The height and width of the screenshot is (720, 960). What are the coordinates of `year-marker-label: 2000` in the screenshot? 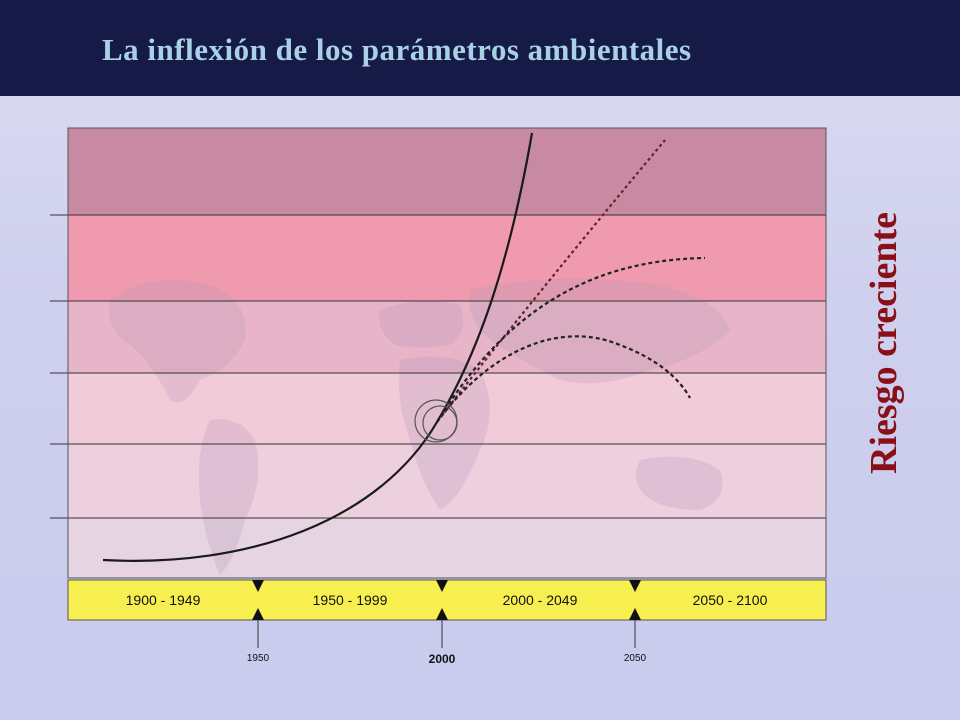 It's located at (442, 659).